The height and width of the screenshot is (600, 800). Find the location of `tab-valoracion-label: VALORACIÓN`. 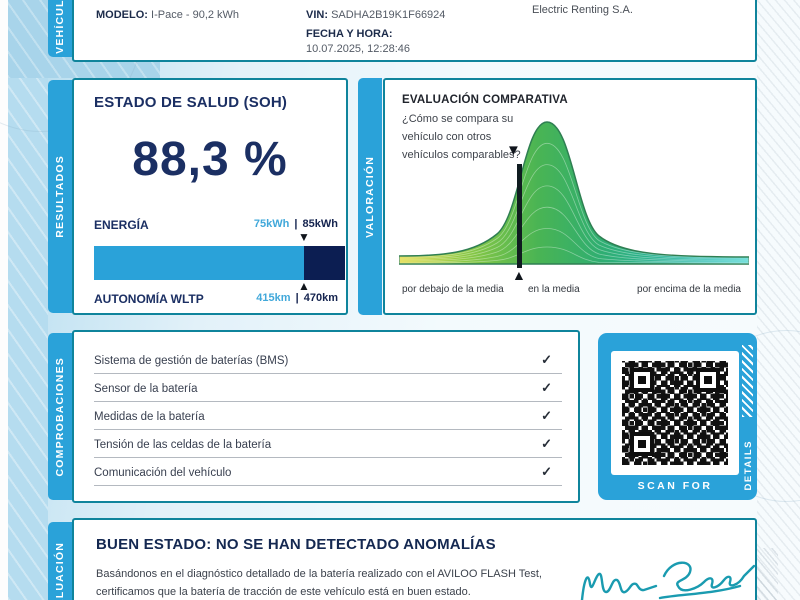

tab-valoracion-label: VALORACIÓN is located at coordinates (370, 196).